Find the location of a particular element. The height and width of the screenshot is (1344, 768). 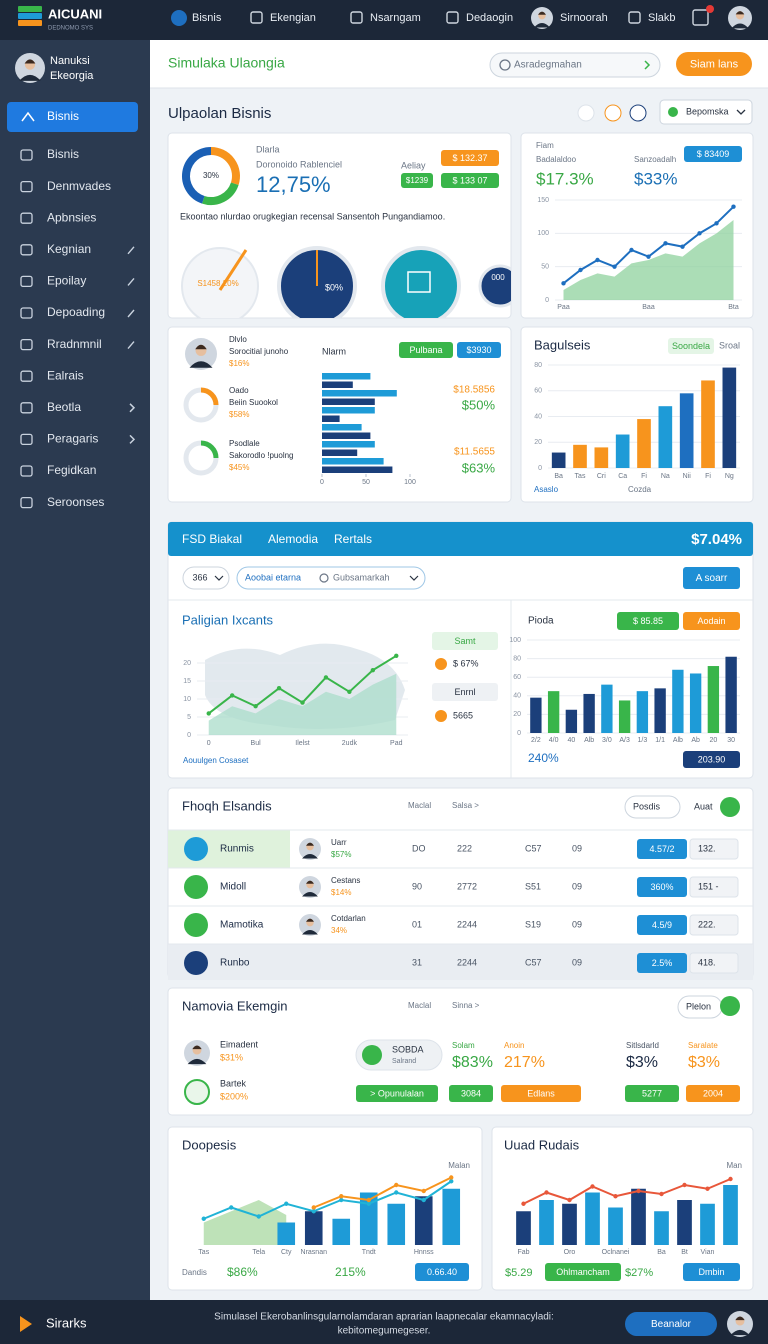

button: 3084 is located at coordinates (471, 1093).